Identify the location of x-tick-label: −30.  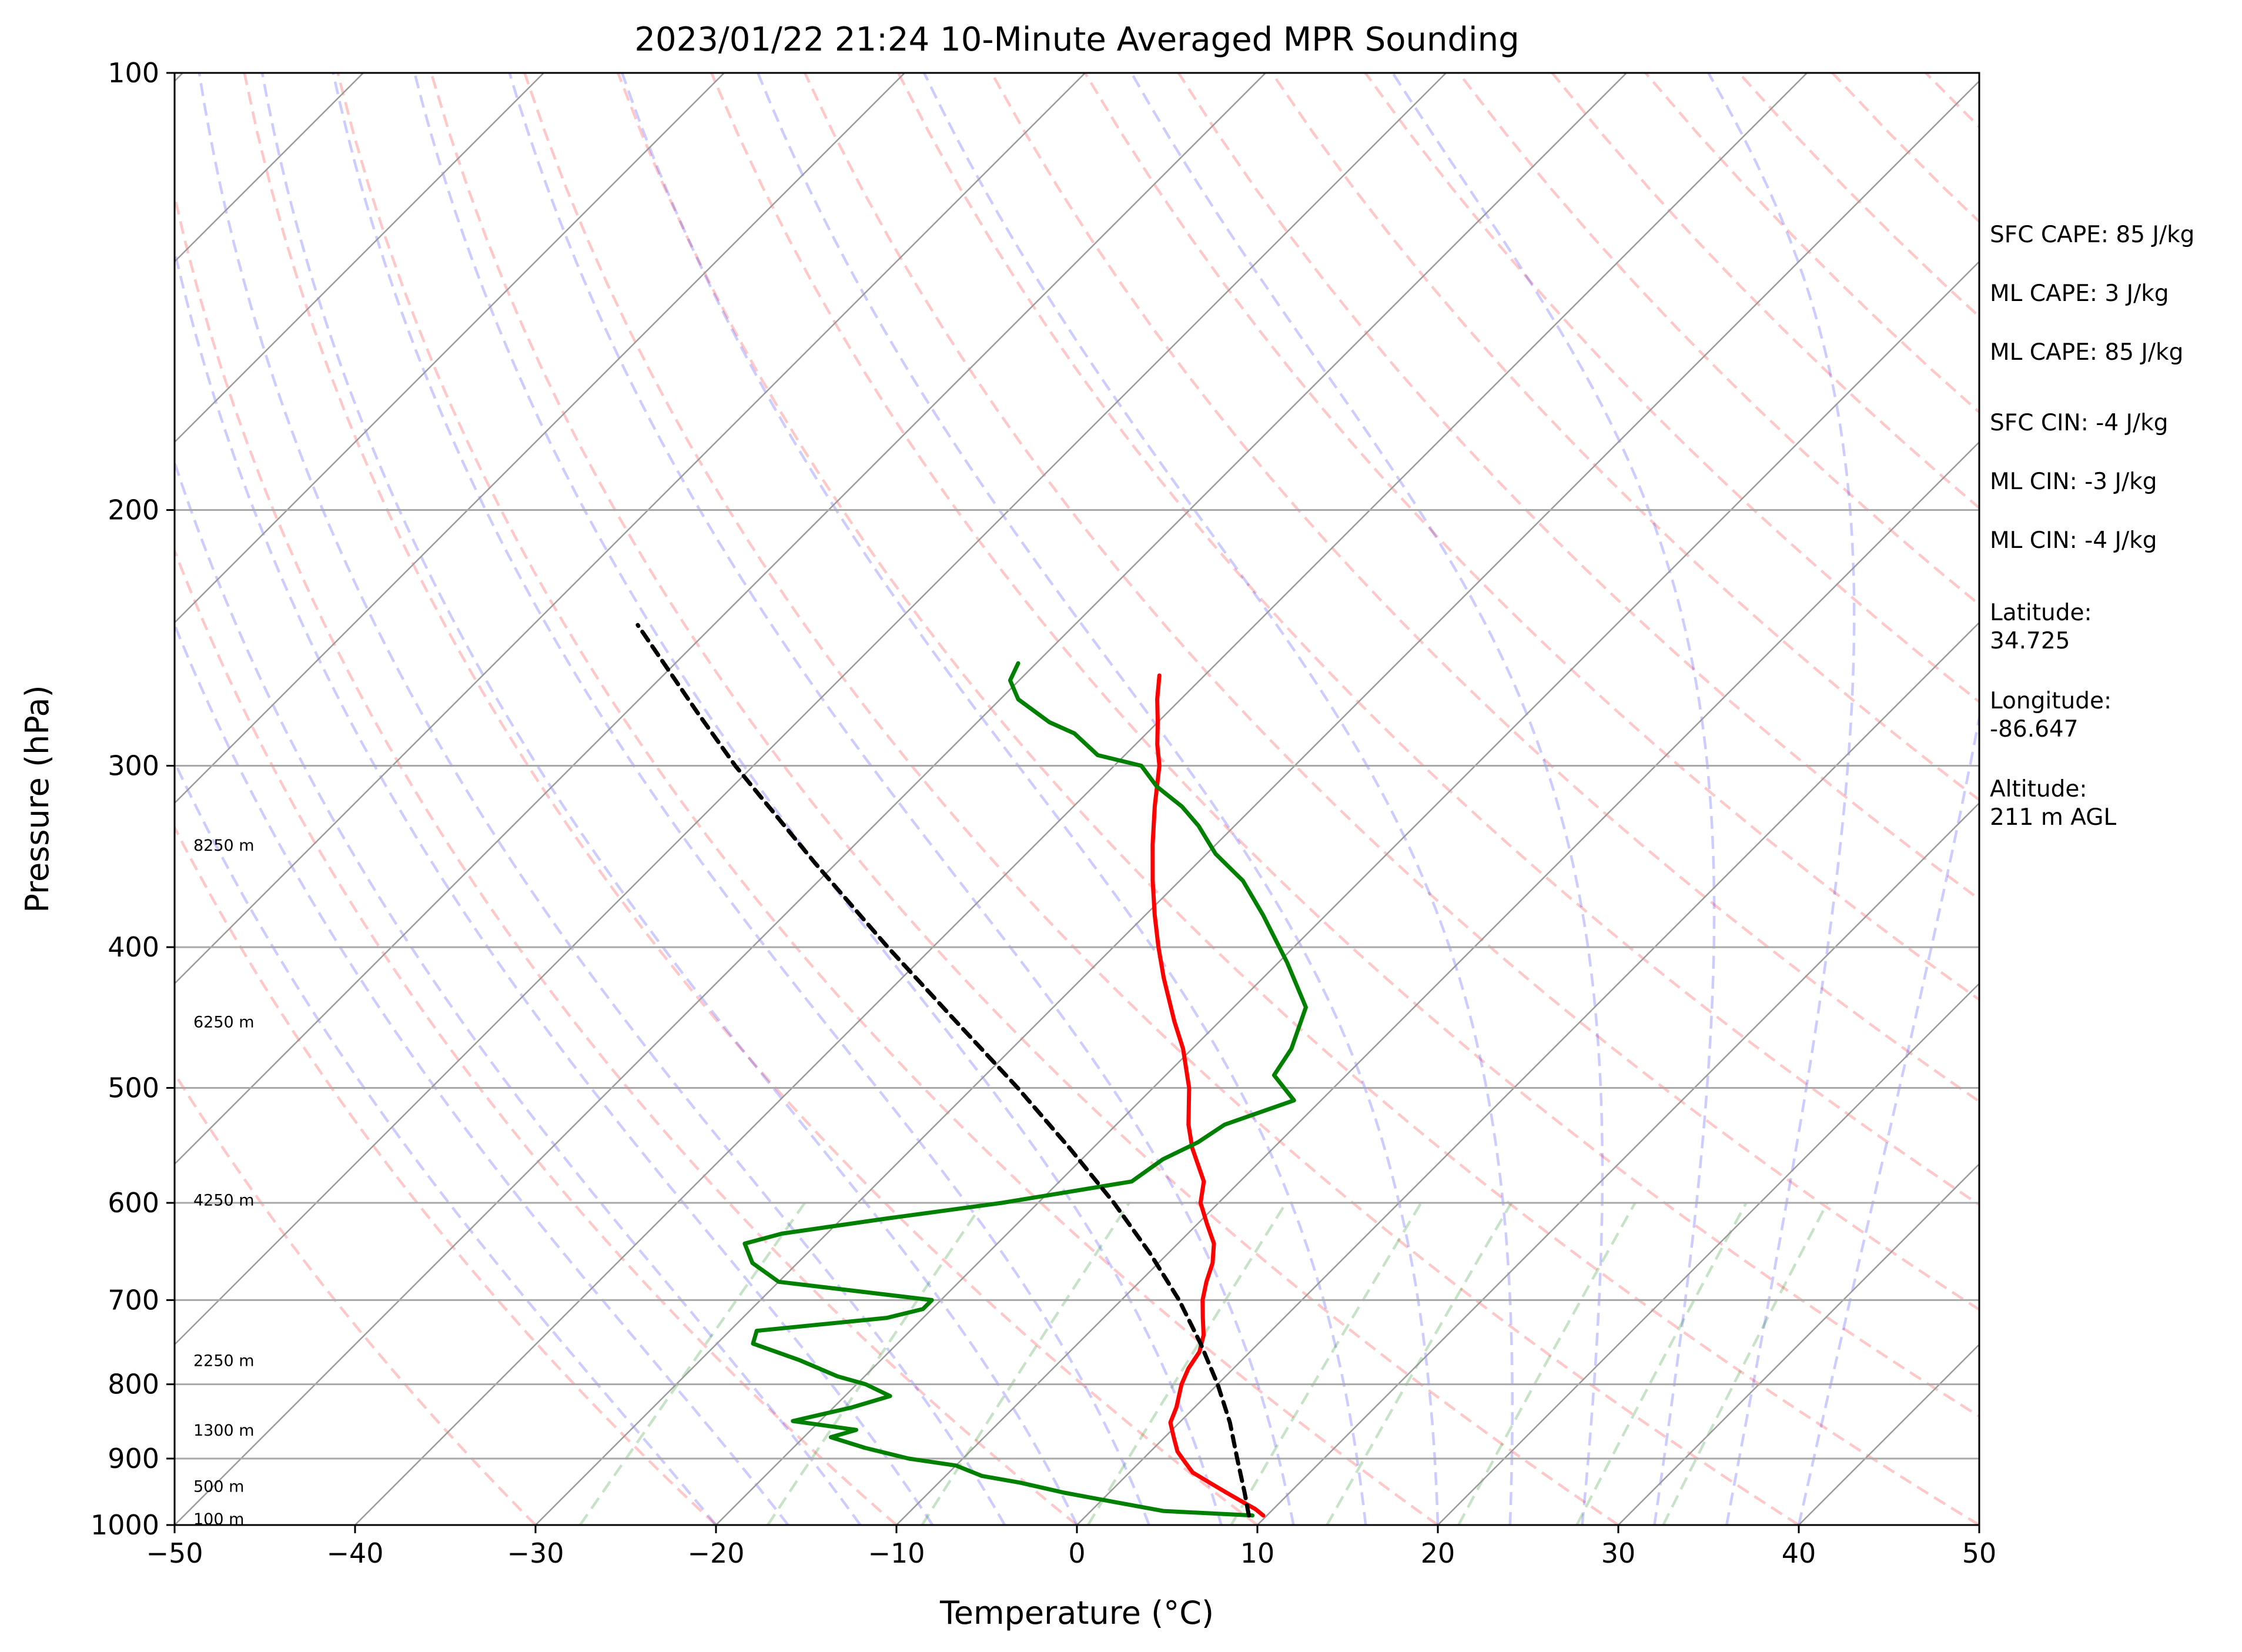
(535, 1553).